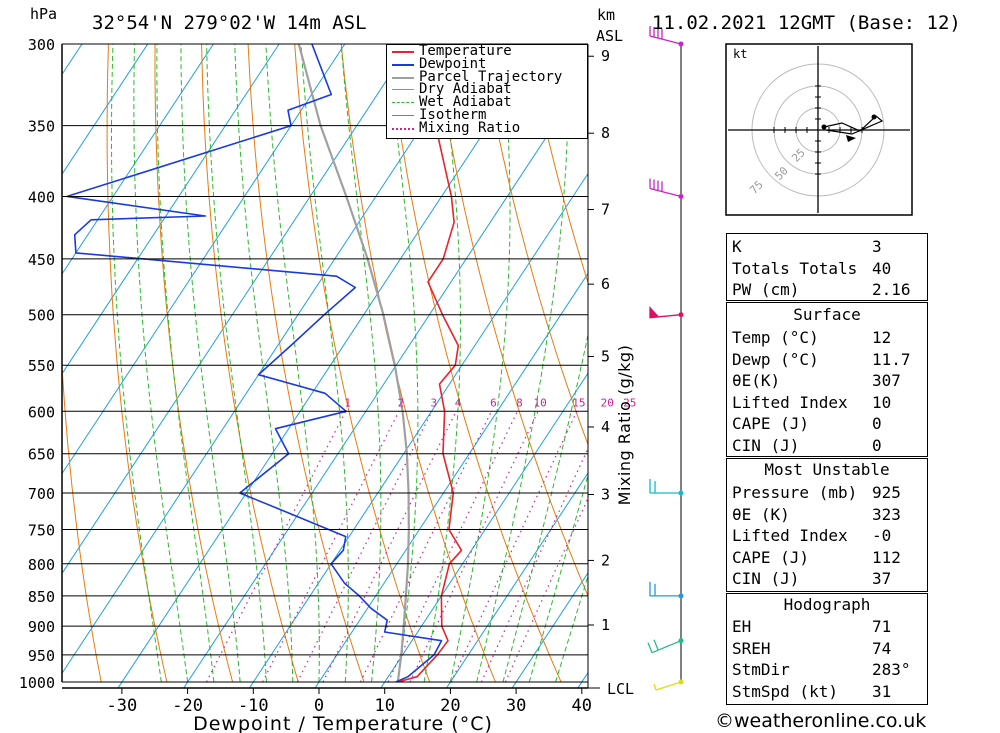 This screenshot has height=733, width=1000. What do you see at coordinates (41, 565) in the screenshot?
I see `pressure-label: 800` at bounding box center [41, 565].